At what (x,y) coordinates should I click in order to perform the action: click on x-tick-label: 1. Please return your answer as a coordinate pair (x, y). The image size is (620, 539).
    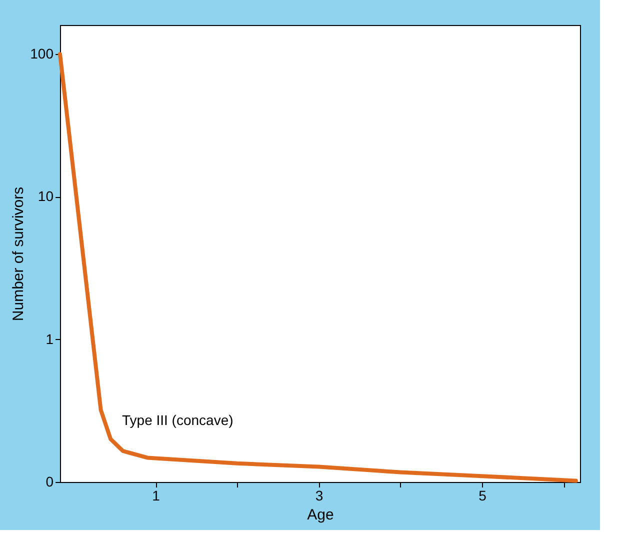
    Looking at the image, I should click on (156, 496).